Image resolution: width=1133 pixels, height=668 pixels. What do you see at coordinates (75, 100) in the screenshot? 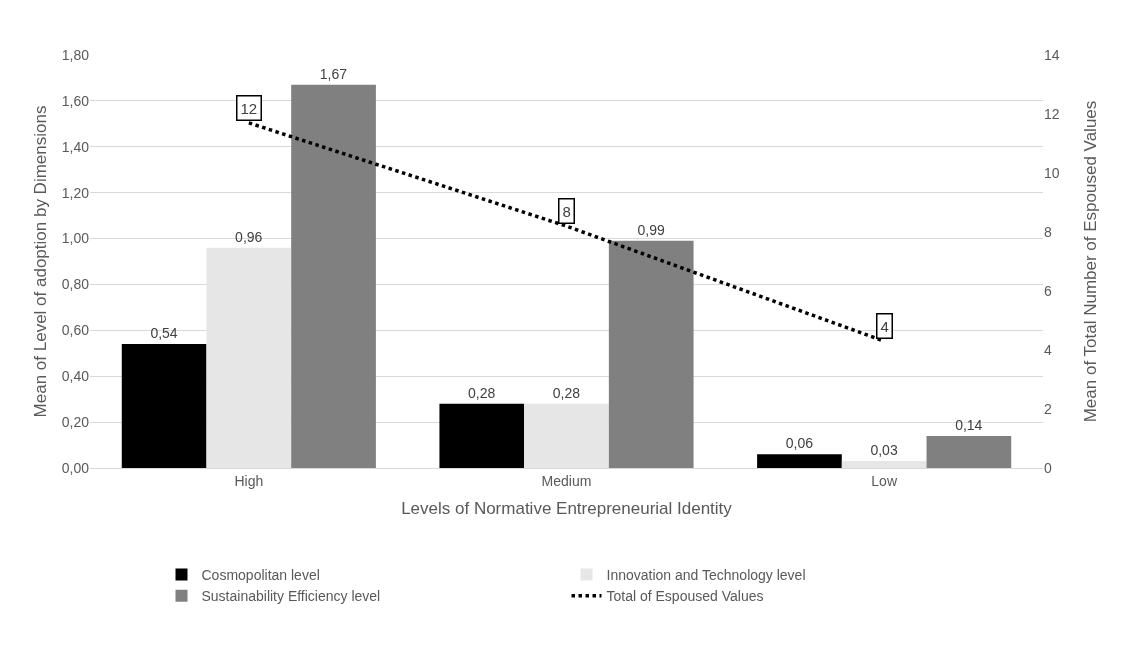
I see `y-tick-label: 1,60` at bounding box center [75, 100].